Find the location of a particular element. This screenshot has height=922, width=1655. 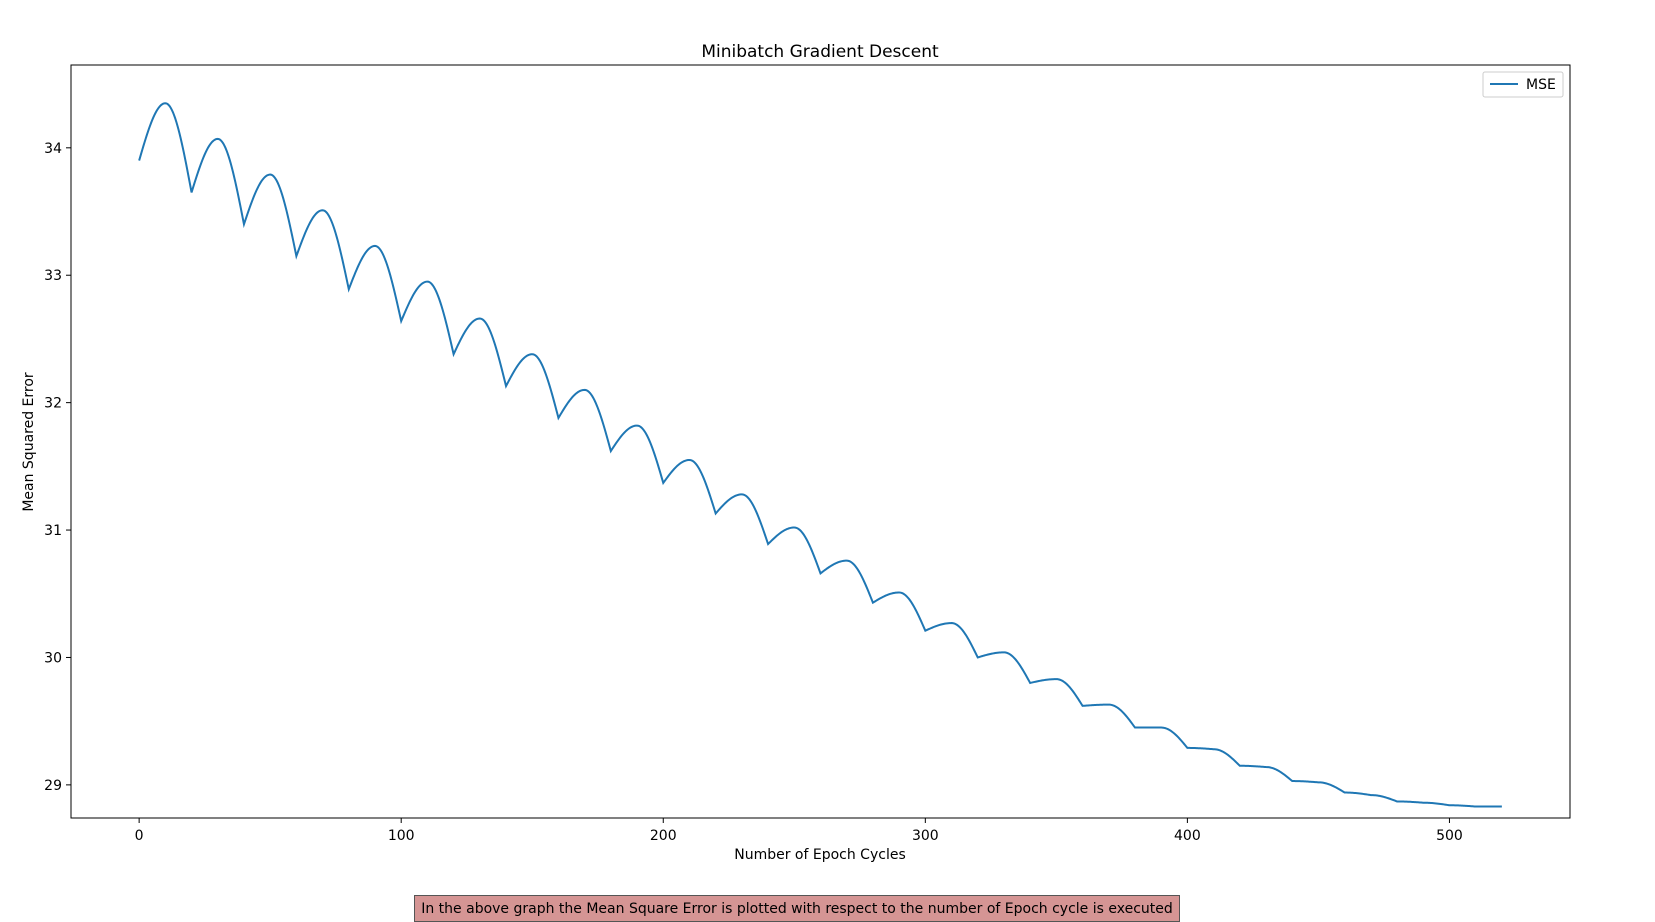

x-tick-label: 0 is located at coordinates (139, 836).